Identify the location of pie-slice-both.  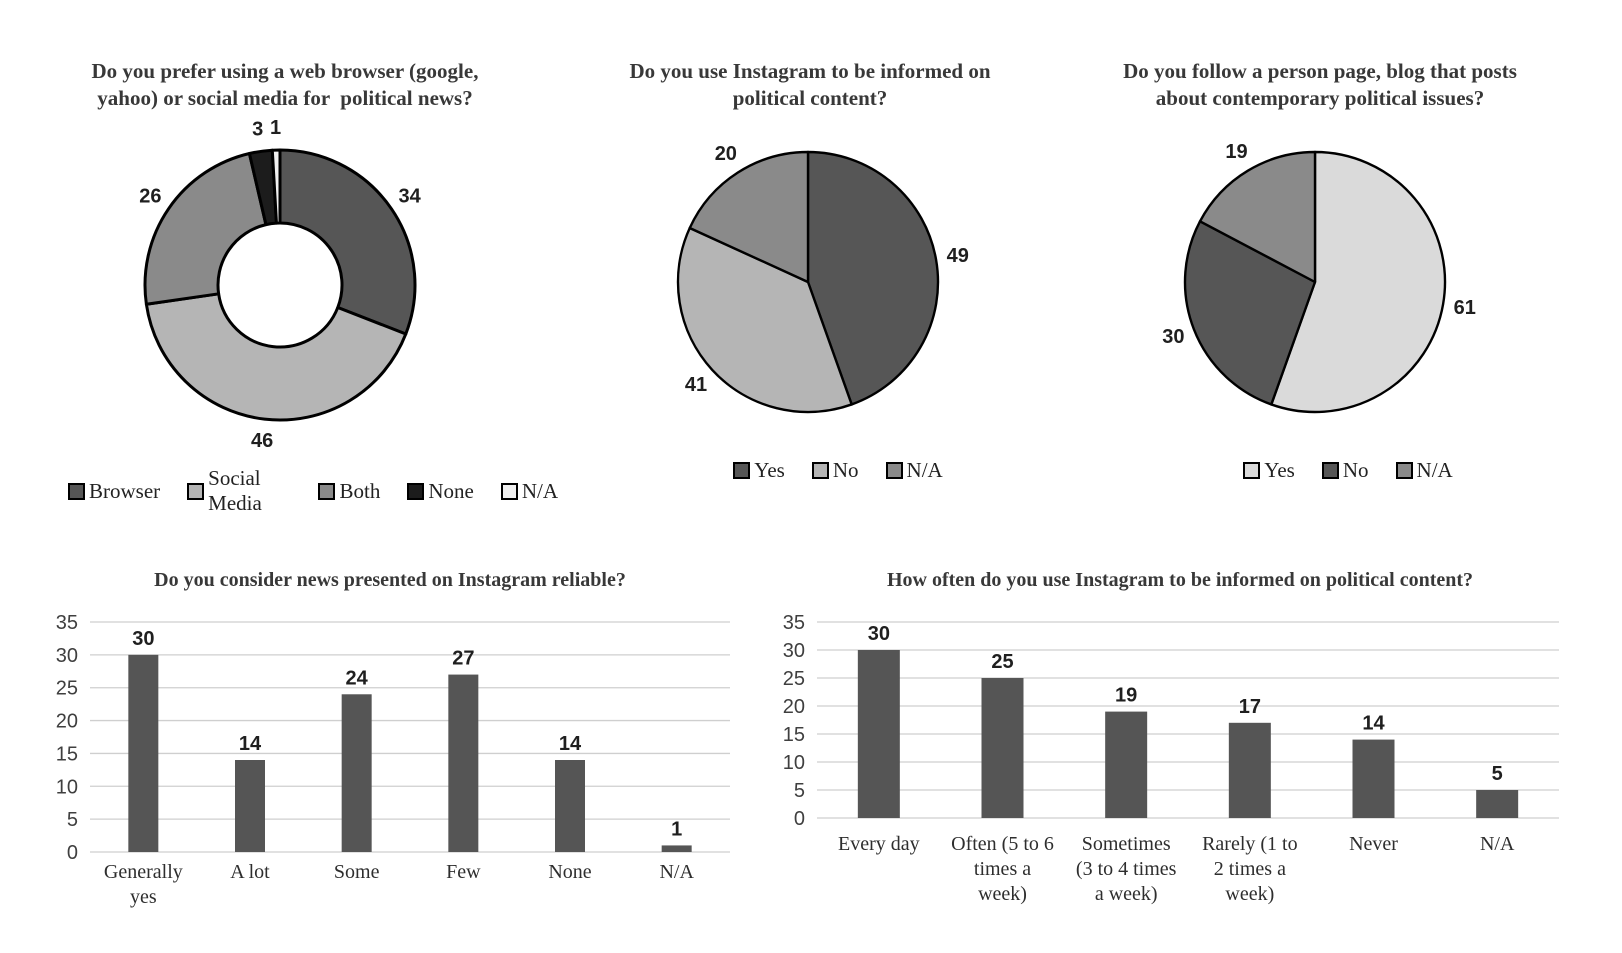
(205, 229).